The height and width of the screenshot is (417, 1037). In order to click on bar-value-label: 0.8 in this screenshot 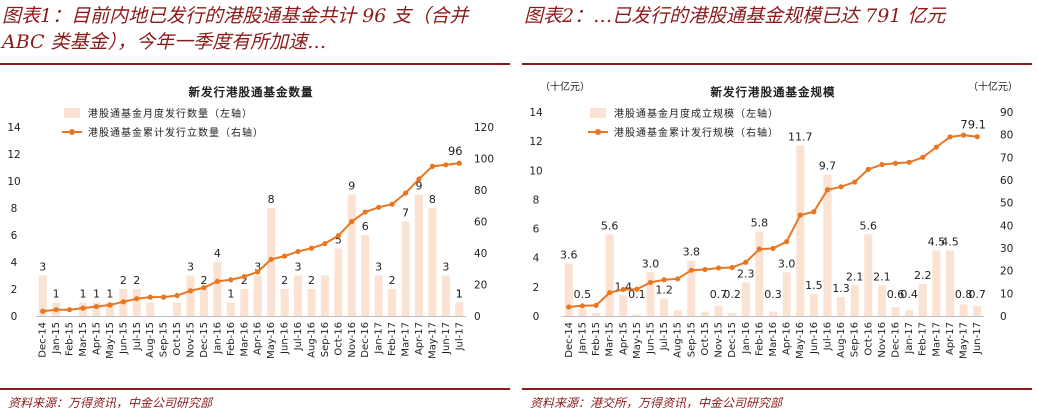, I will do `click(964, 294)`.